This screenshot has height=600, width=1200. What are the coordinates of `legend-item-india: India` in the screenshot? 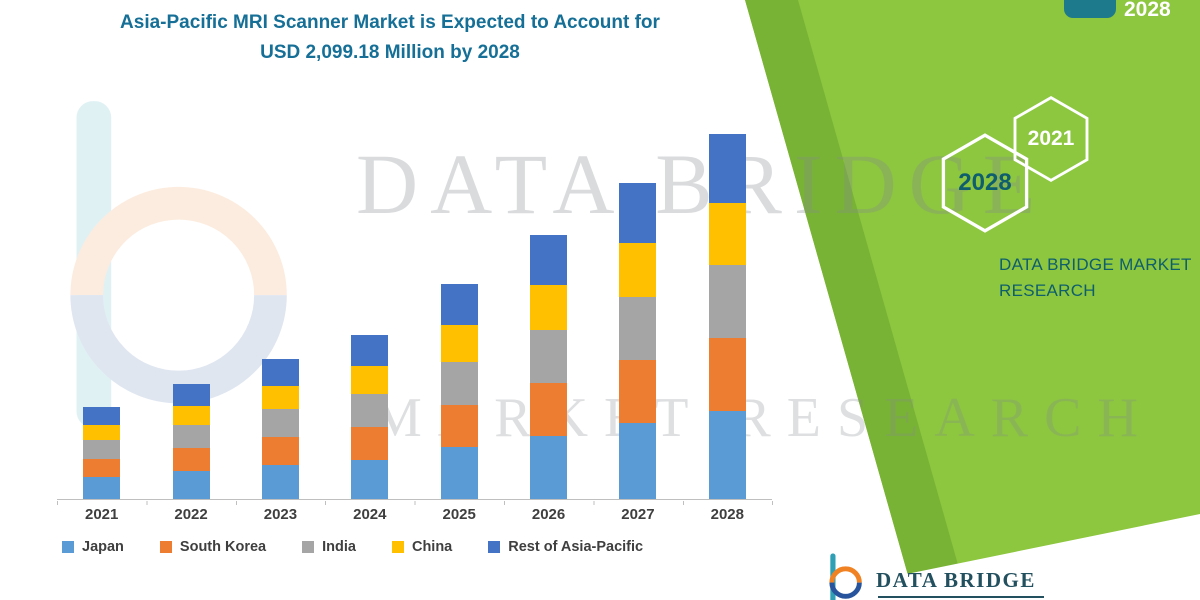 It's located at (329, 547).